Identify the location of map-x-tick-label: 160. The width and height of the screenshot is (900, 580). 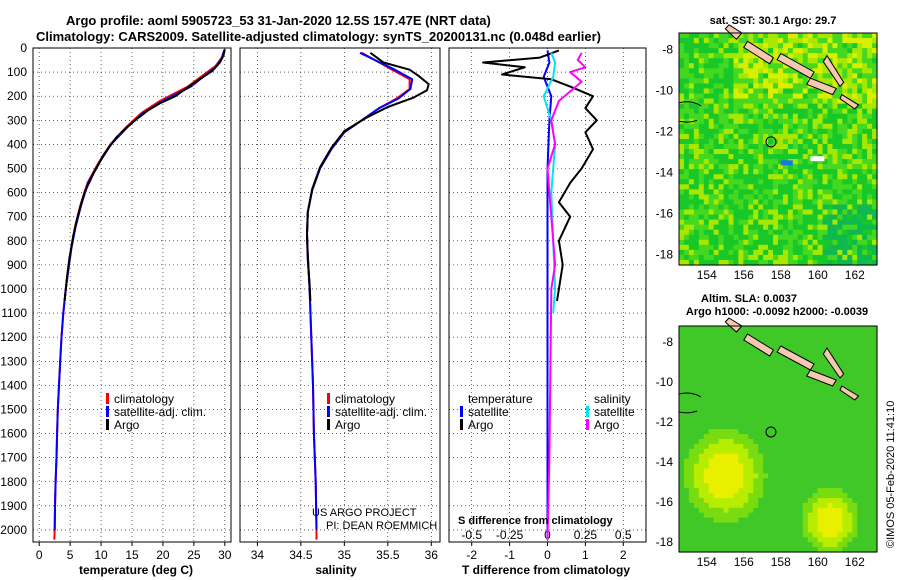
(818, 562).